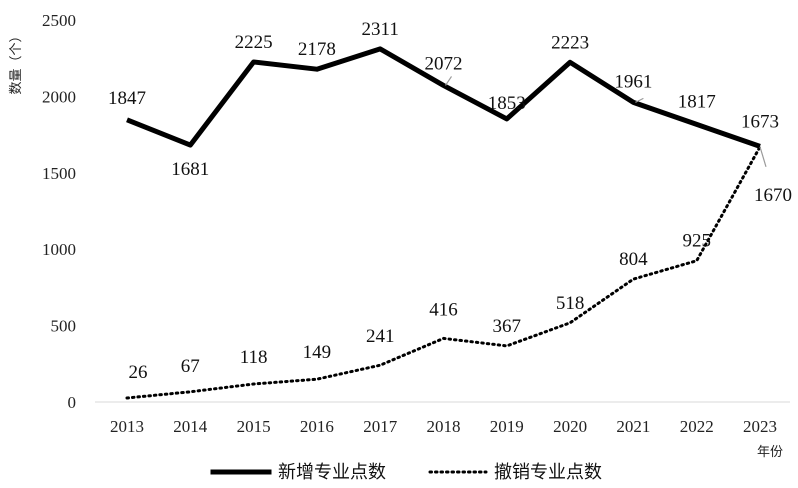  Describe the element at coordinates (760, 426) in the screenshot. I see `x-tick-label: 2023` at that location.